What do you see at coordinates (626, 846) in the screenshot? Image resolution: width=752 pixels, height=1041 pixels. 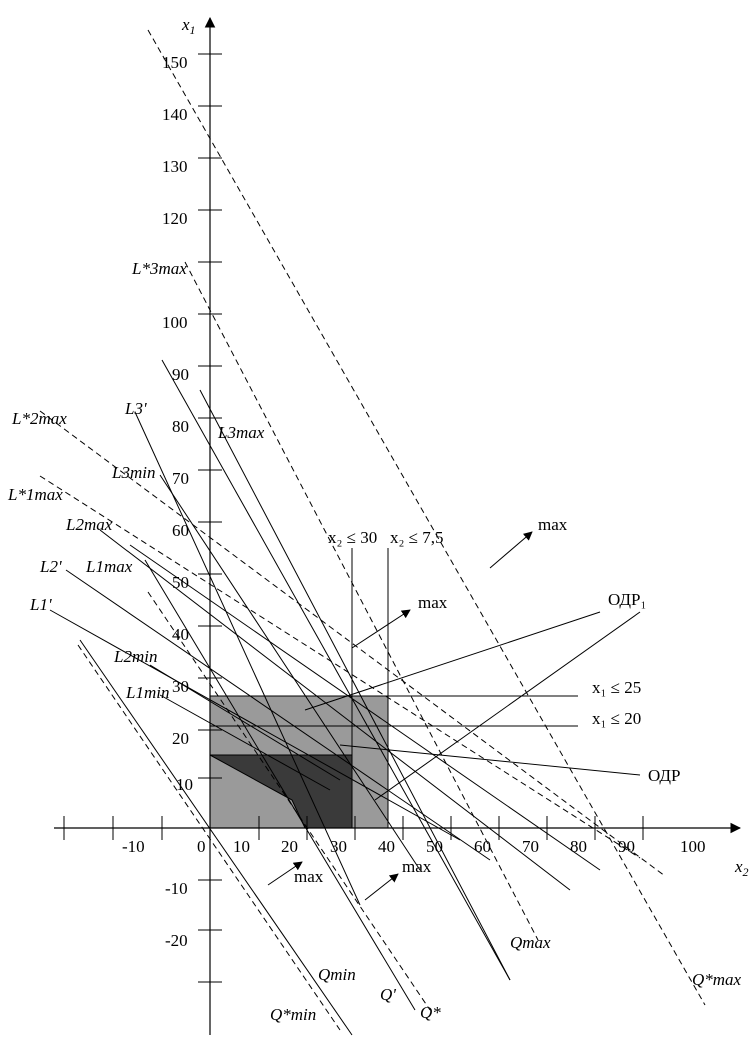 I see `x-tick-label: 90` at bounding box center [626, 846].